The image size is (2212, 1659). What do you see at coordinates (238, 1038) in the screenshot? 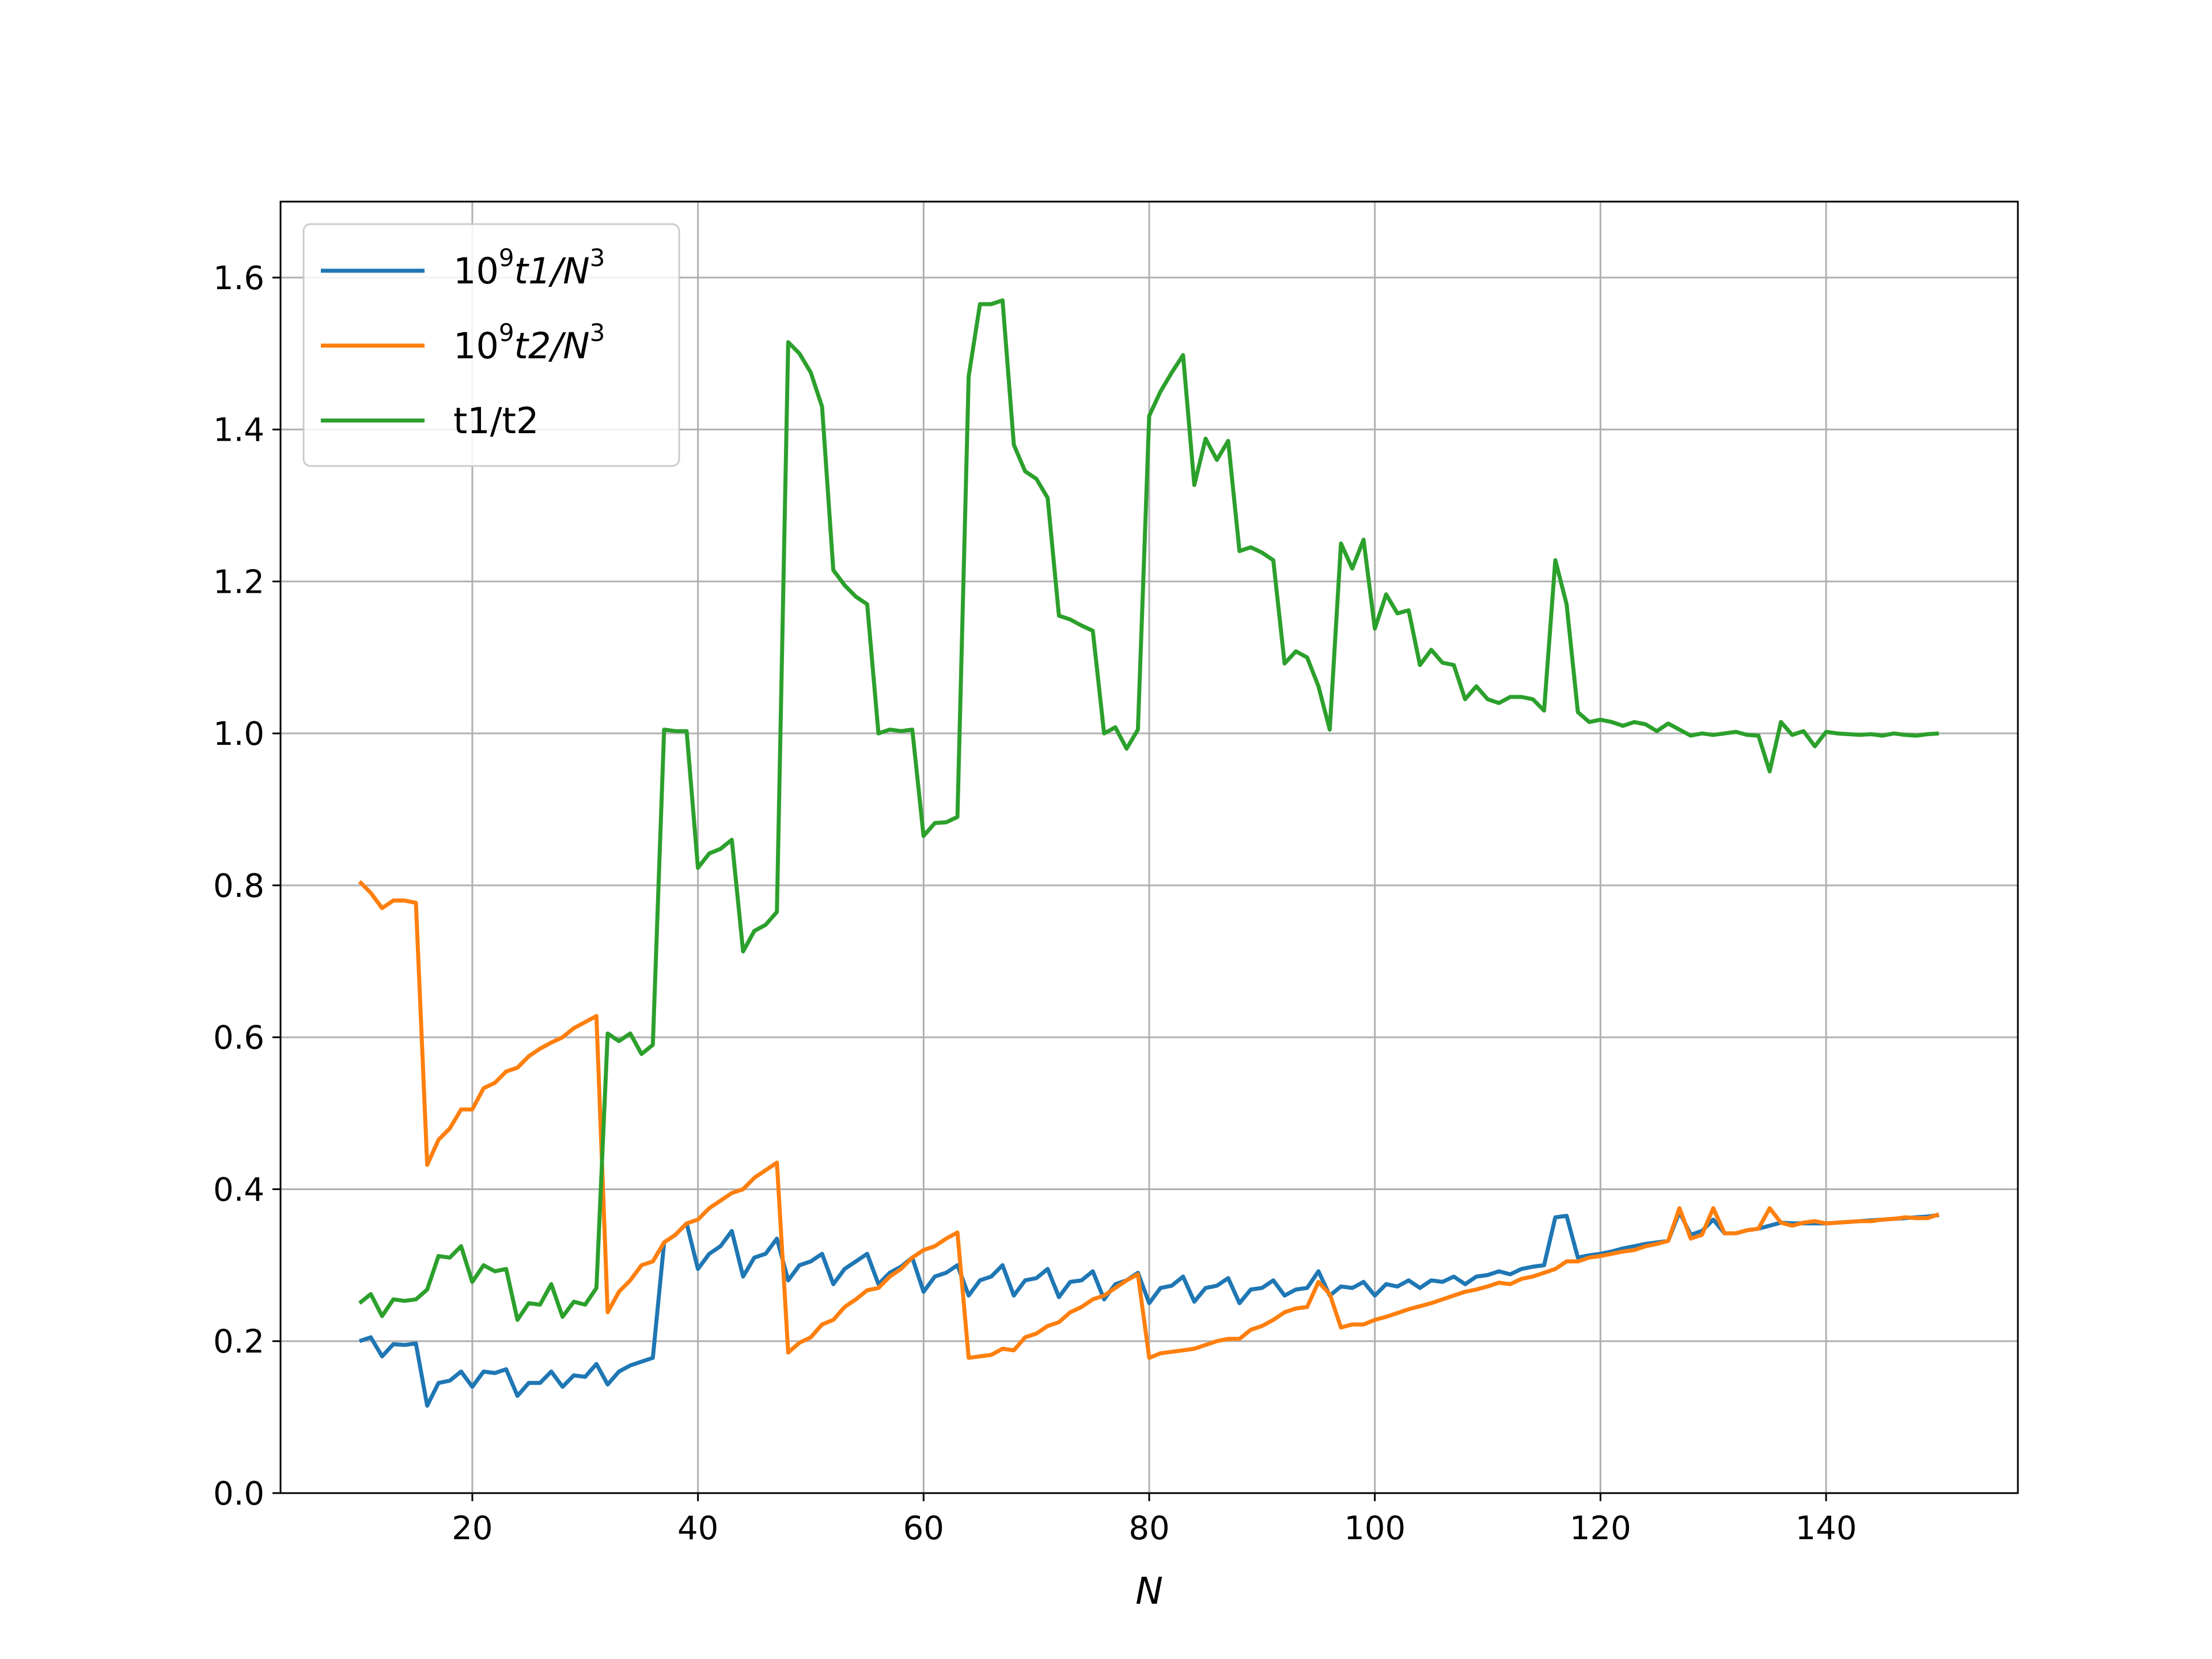
I see `y-tick-label: 0.6` at bounding box center [238, 1038].